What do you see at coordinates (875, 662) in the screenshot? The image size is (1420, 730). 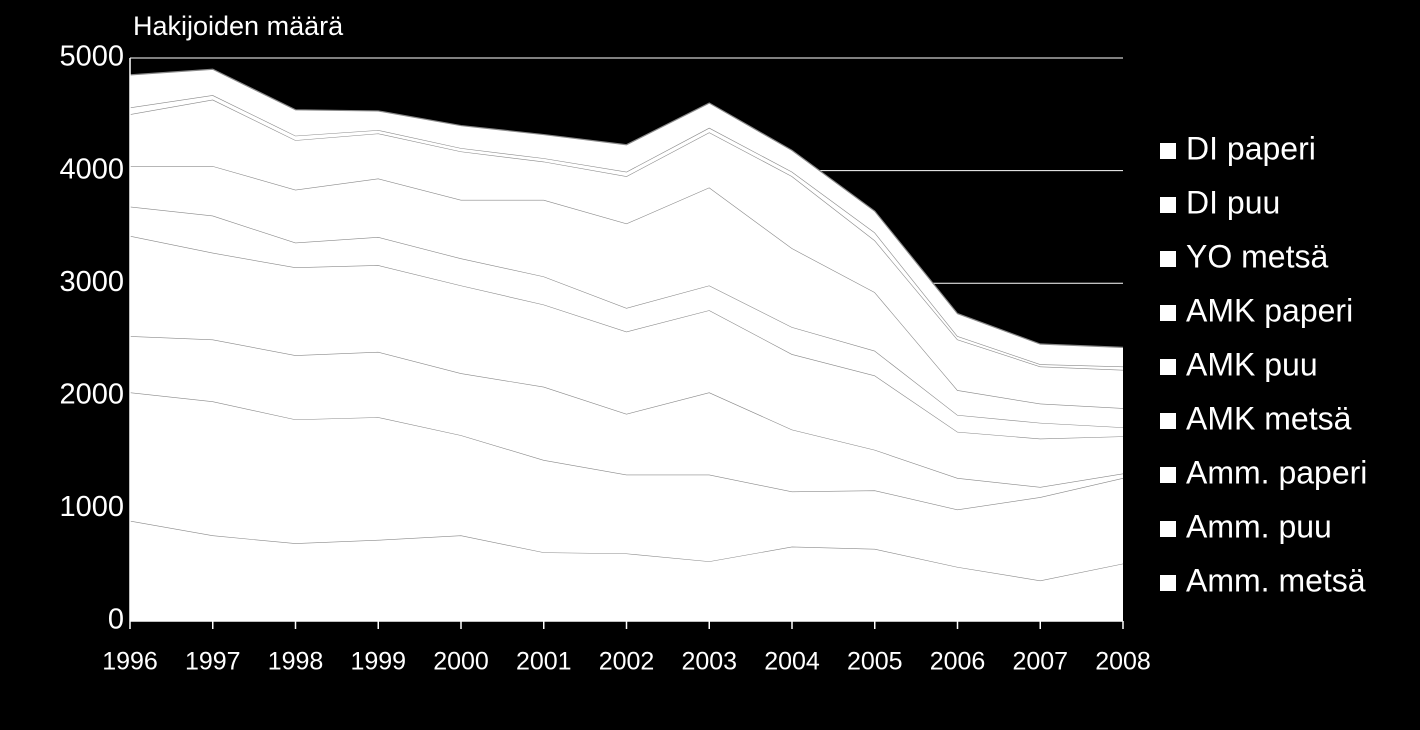 I see `x-tick-label: 2005` at bounding box center [875, 662].